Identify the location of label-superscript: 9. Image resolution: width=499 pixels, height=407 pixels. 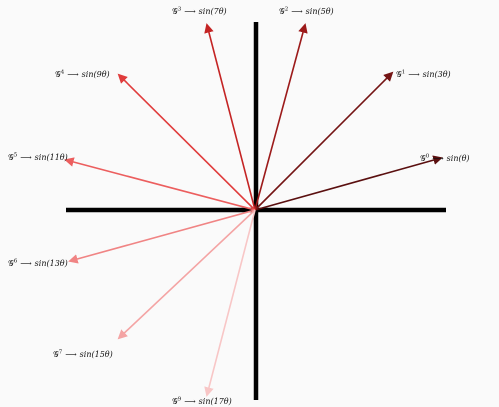
(180, 400).